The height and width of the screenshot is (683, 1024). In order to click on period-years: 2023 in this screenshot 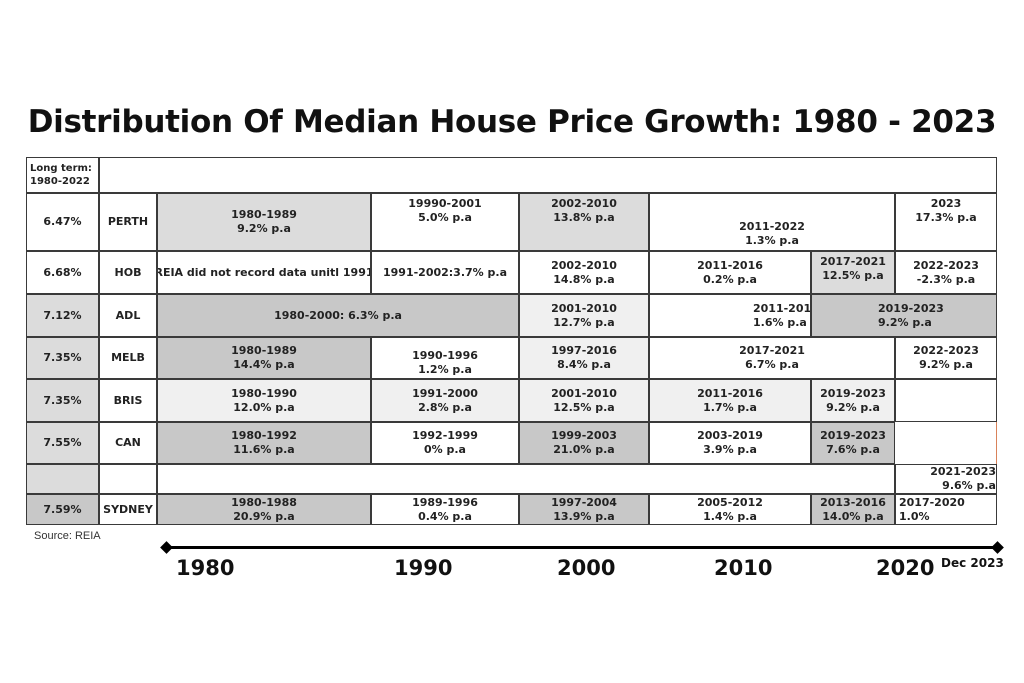, I will do `click(946, 203)`.